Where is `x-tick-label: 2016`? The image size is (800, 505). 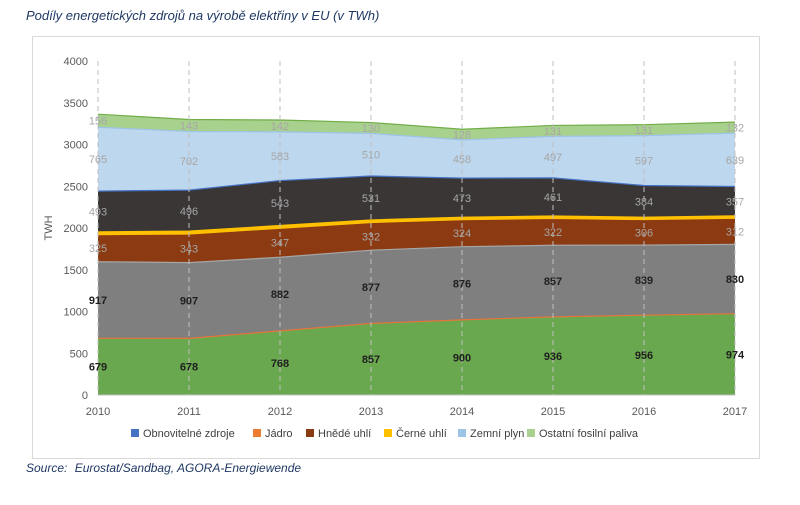
x-tick-label: 2016 is located at coordinates (644, 412).